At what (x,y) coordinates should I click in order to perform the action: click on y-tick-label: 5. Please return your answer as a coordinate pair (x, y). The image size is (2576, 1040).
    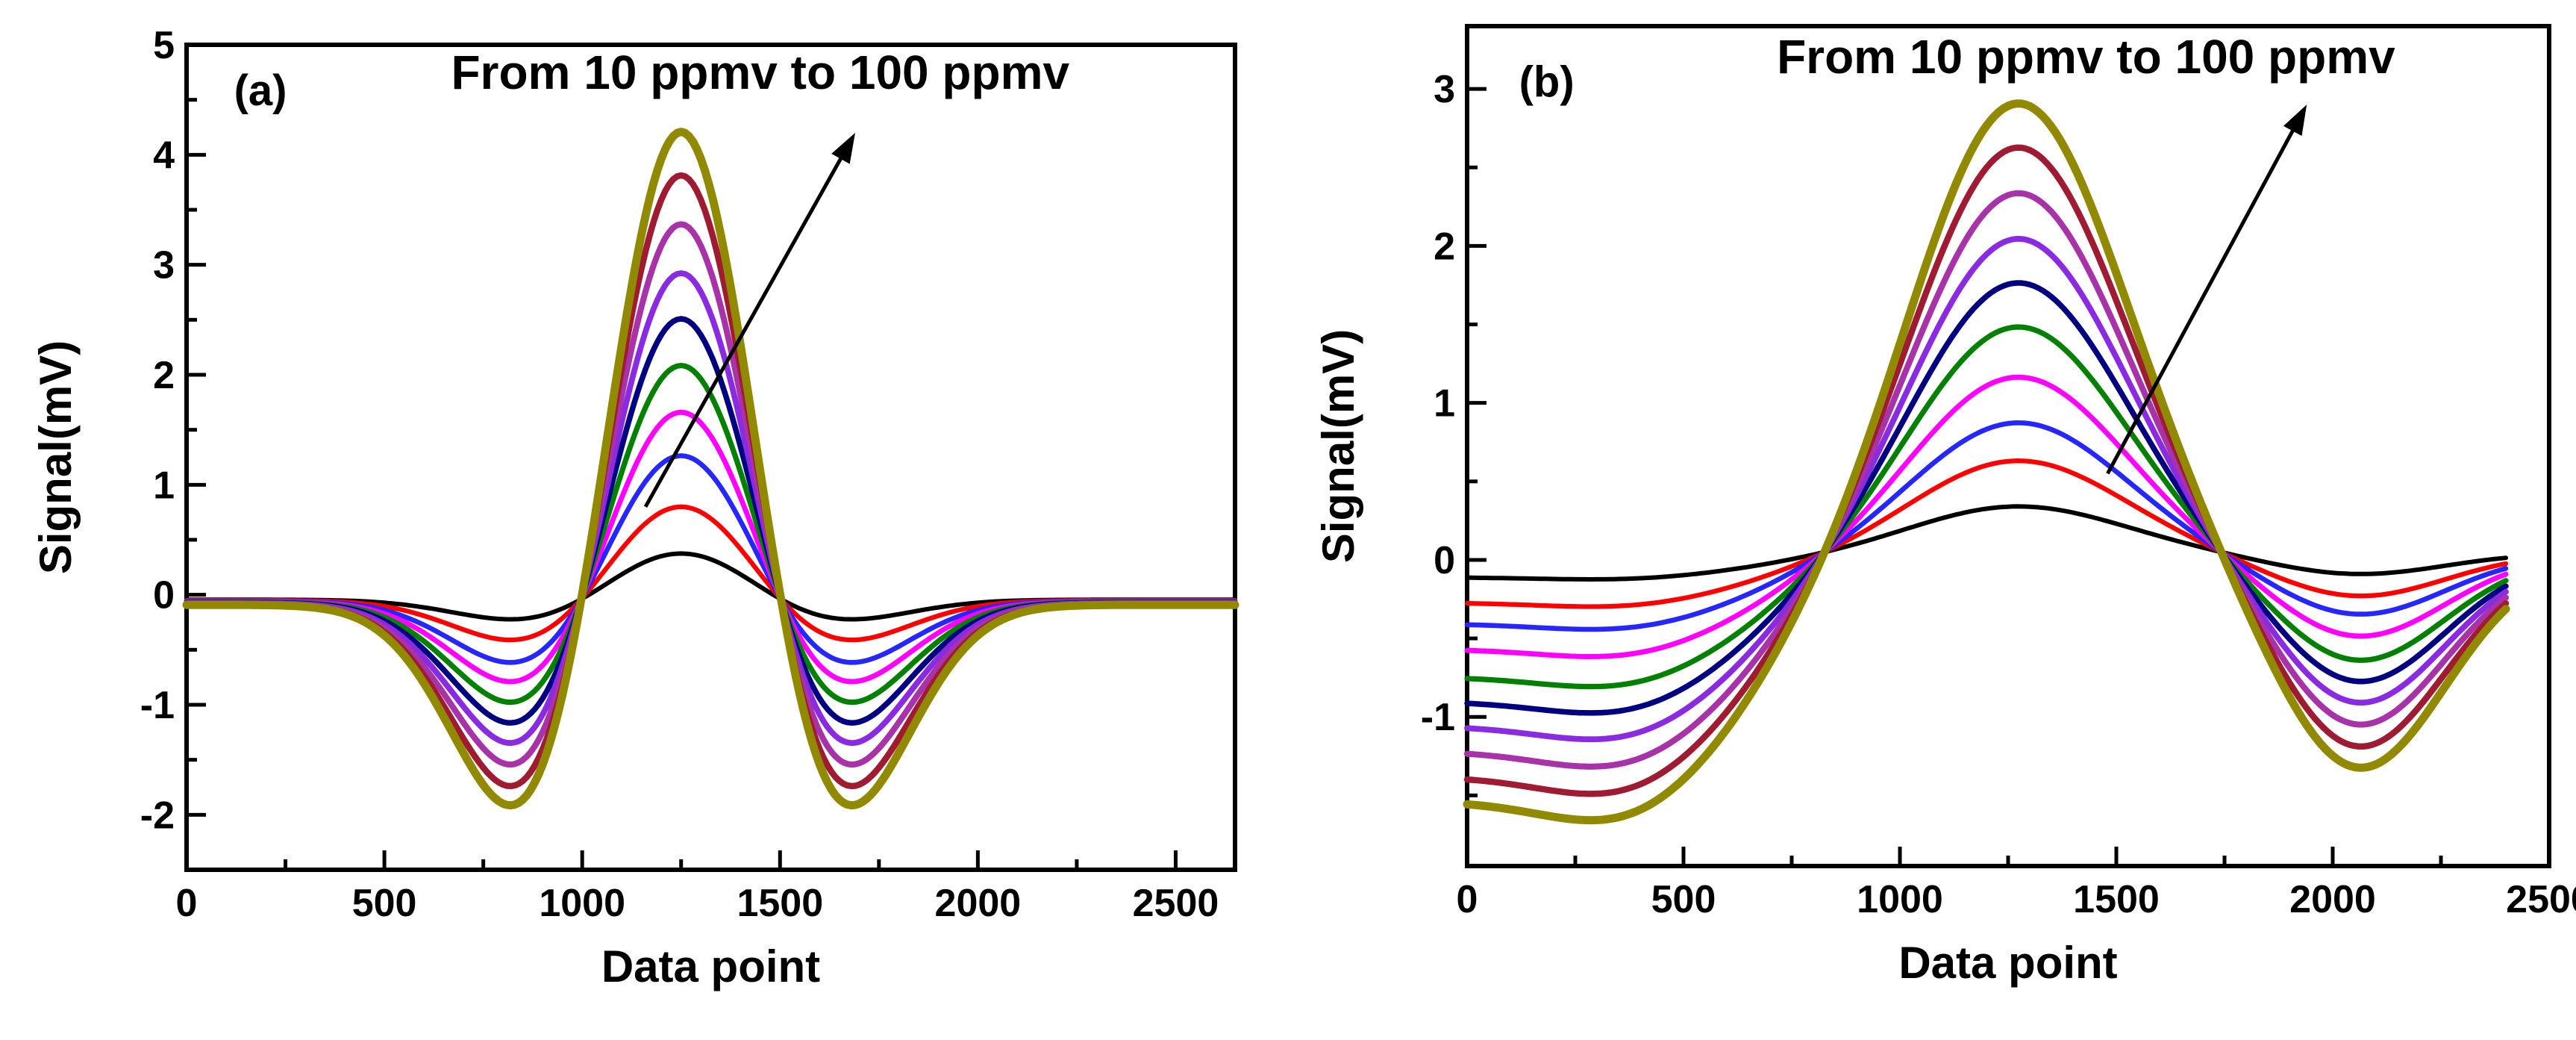
    Looking at the image, I should click on (164, 45).